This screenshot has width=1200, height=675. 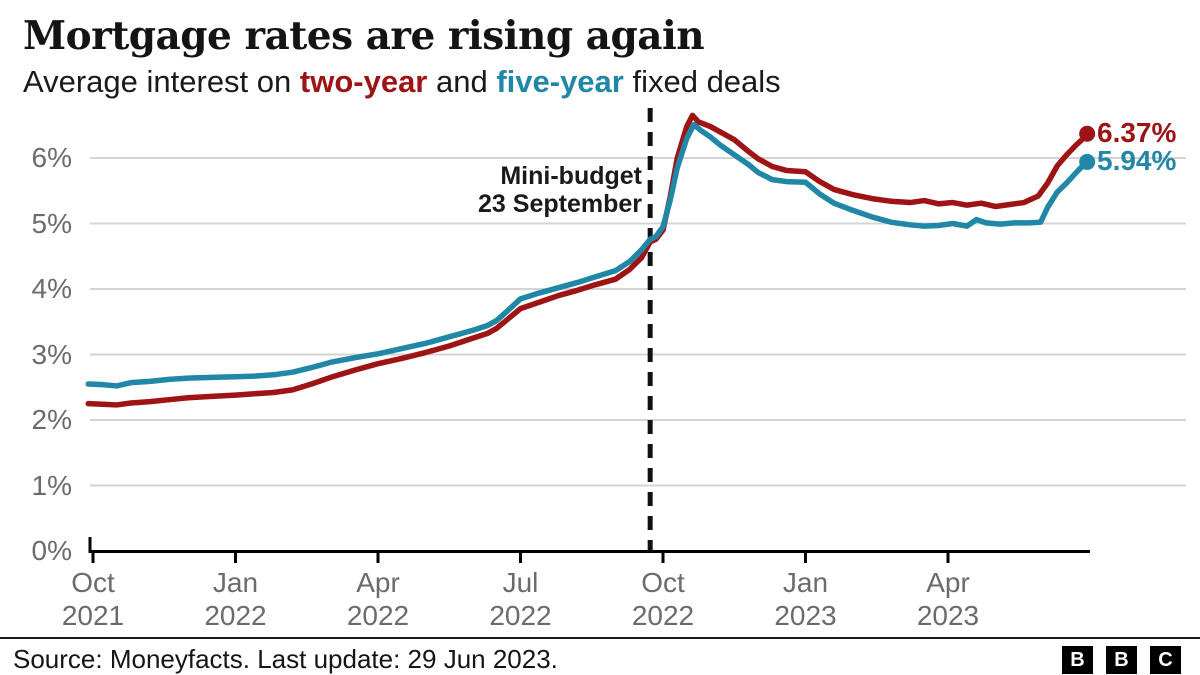 What do you see at coordinates (520, 582) in the screenshot?
I see `x-tick-month: Jul` at bounding box center [520, 582].